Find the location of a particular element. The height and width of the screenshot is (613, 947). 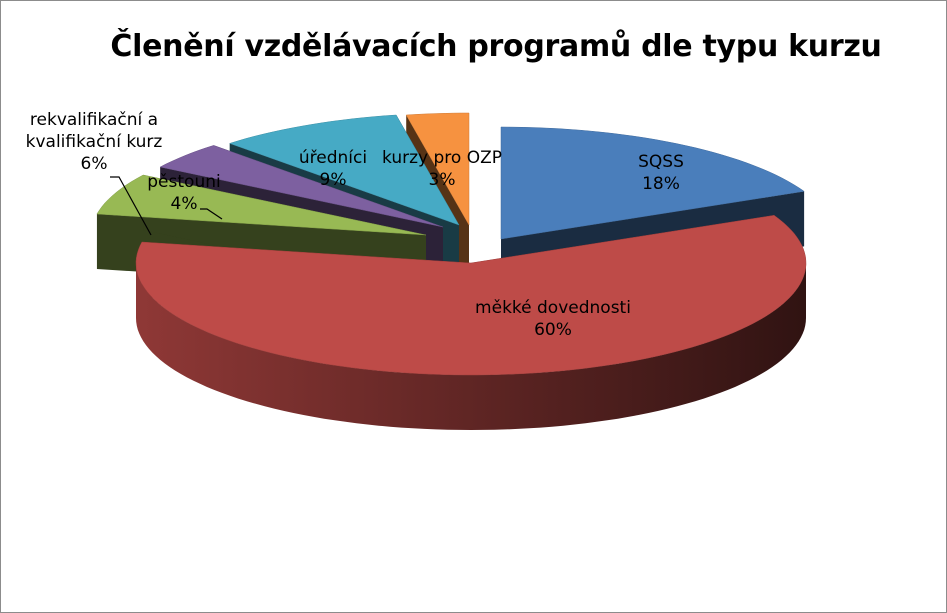

slice-label-1: měkké dovednosti 60% is located at coordinates (553, 319).